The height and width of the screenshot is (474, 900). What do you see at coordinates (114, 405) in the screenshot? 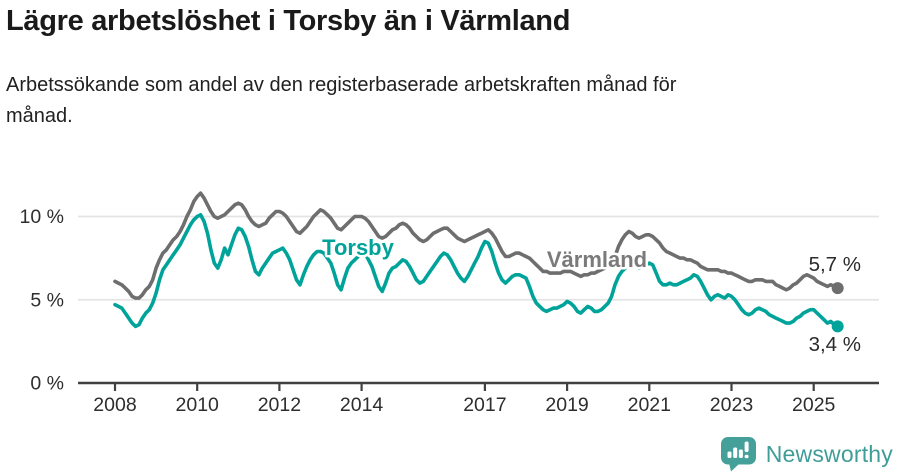
I see `x-axis-tick-label: 2008` at bounding box center [114, 405].